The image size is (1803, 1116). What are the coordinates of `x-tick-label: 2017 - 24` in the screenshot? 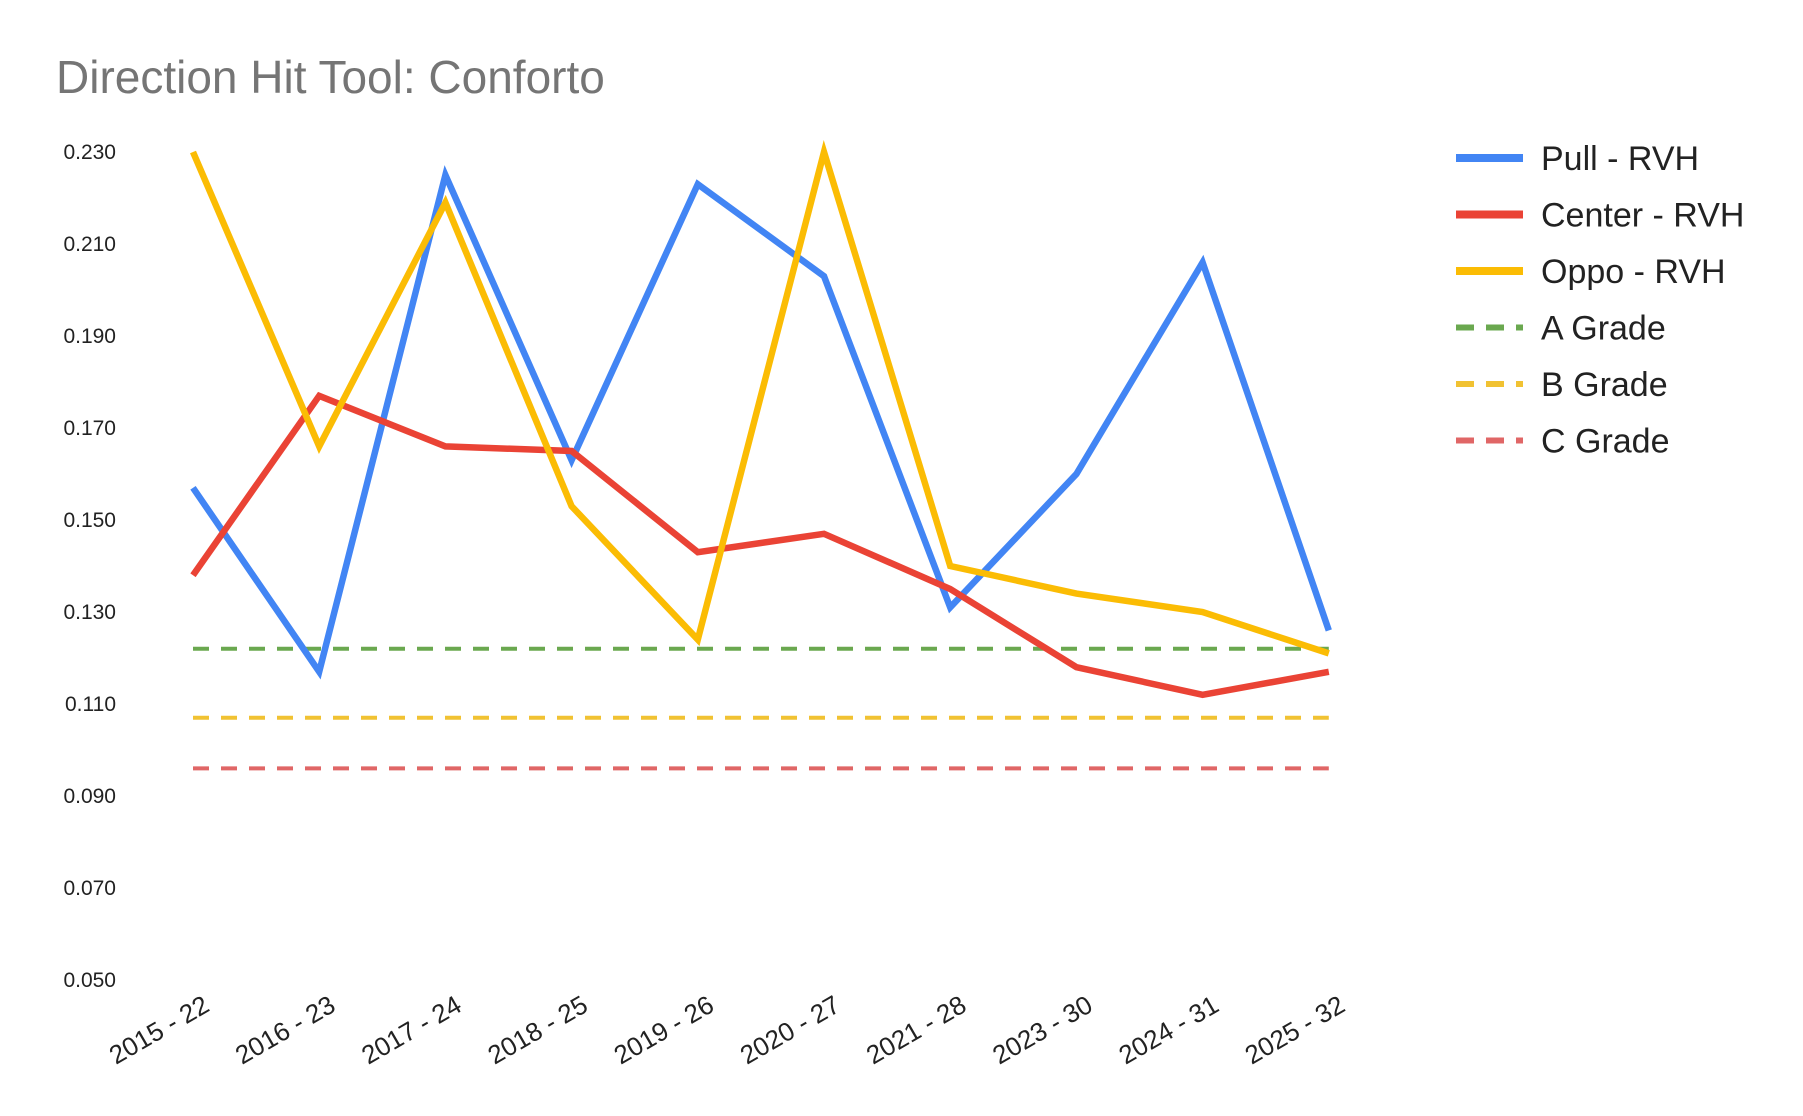 It's located at (411, 1029).